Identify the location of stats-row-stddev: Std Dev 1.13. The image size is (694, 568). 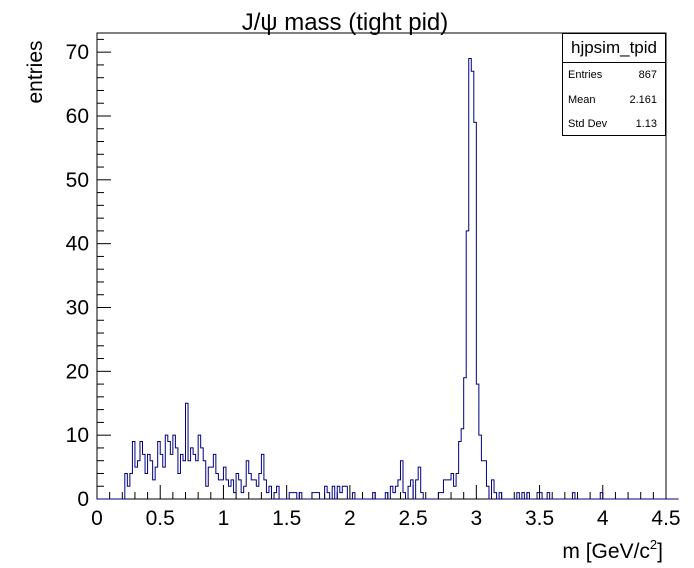
(614, 124).